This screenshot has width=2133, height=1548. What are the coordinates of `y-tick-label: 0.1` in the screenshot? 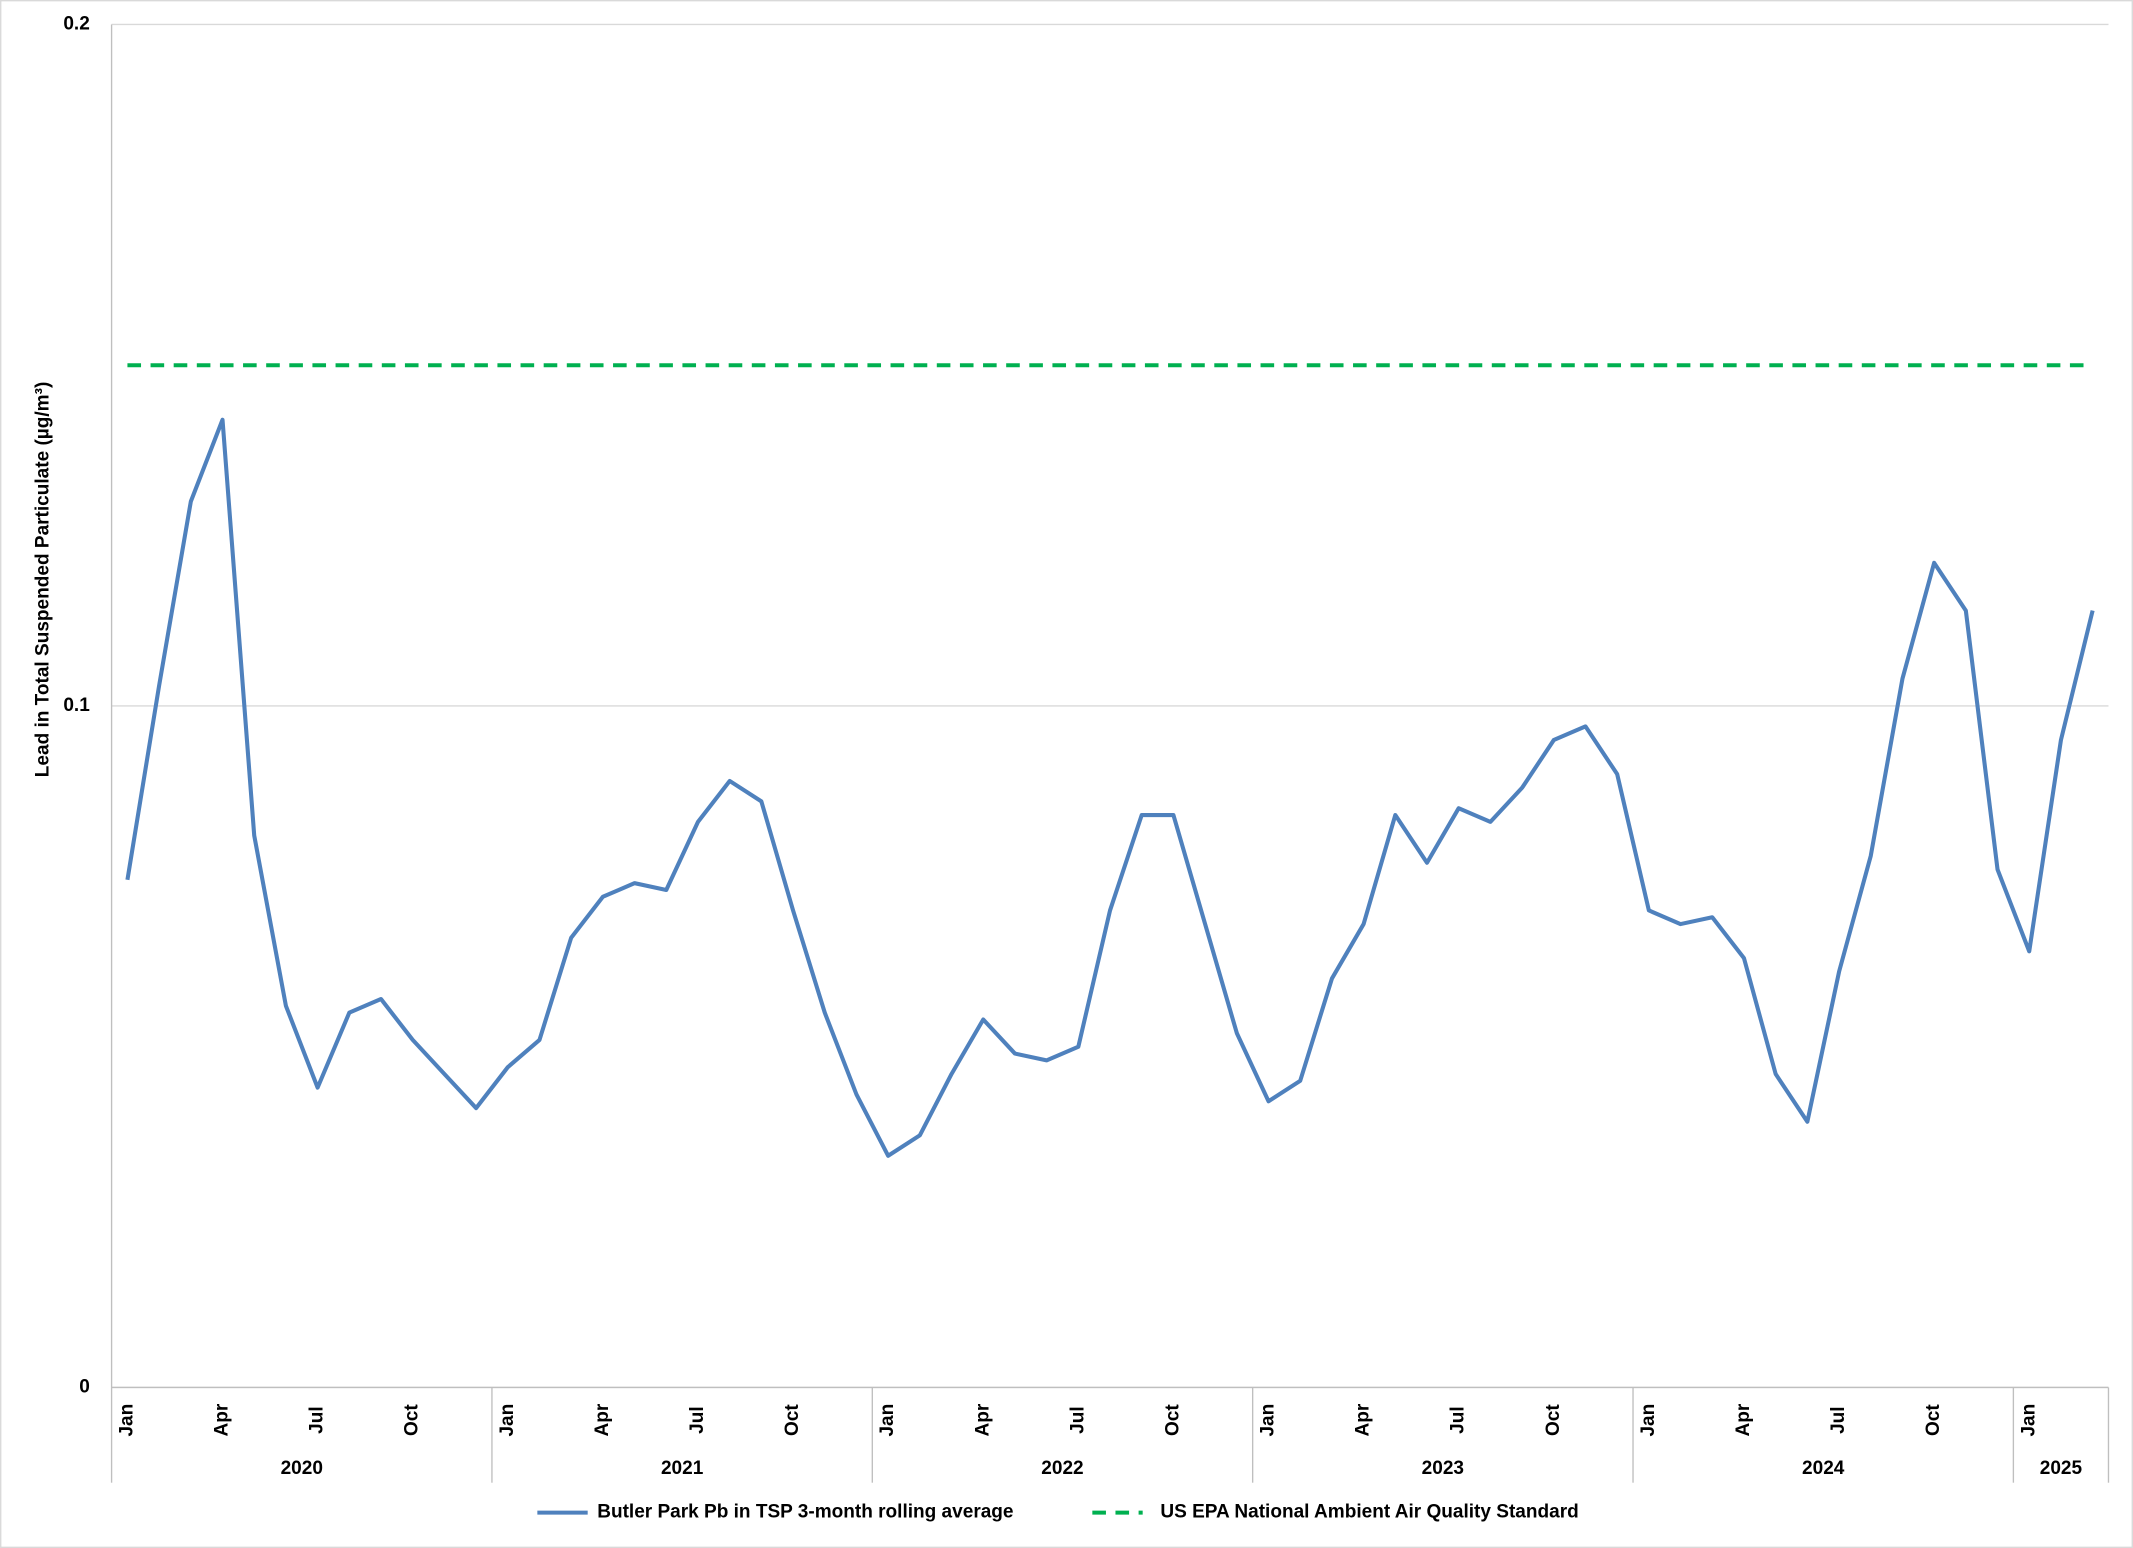 It's located at (76, 705).